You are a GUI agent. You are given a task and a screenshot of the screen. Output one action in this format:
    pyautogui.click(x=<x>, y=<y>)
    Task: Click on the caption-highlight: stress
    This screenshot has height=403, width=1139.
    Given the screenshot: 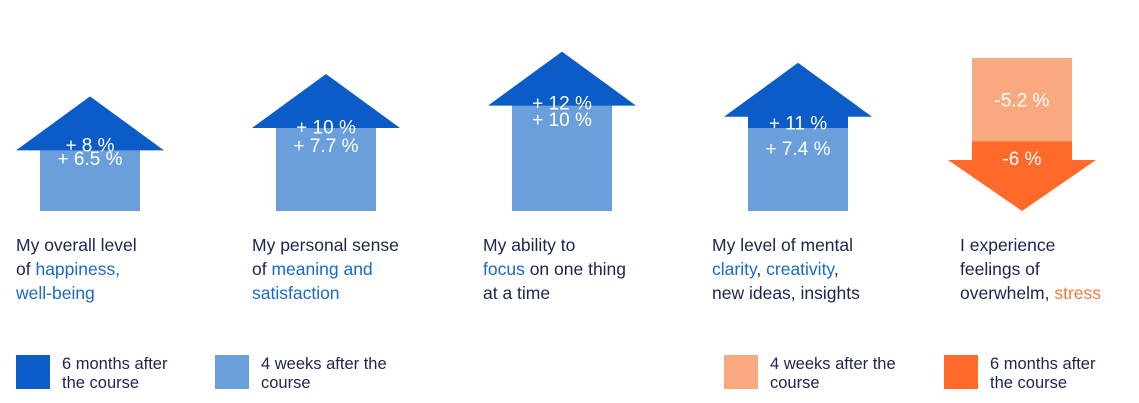 What is the action you would take?
    pyautogui.click(x=1078, y=293)
    